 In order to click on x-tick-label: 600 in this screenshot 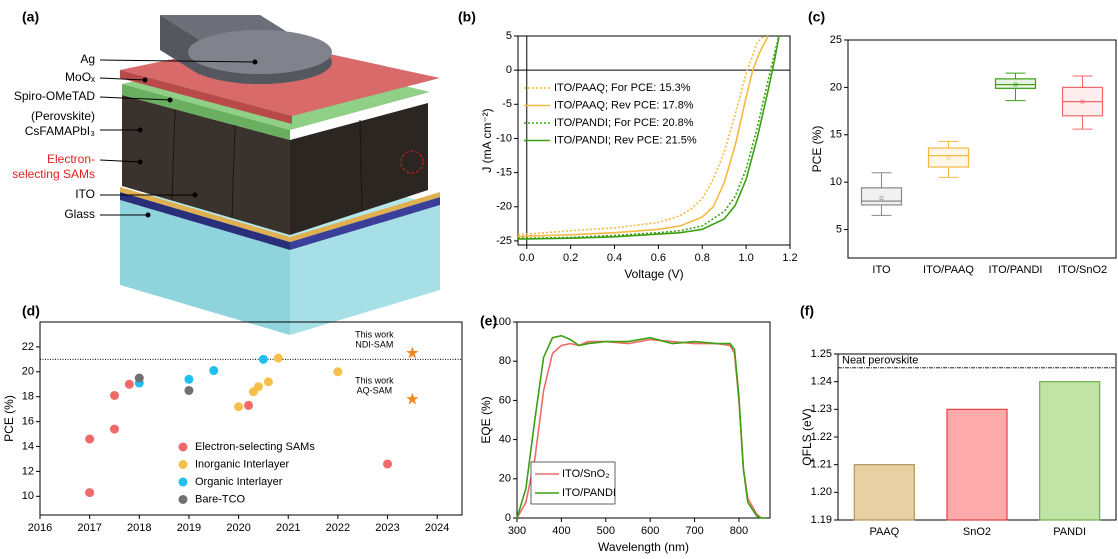, I will do `click(650, 531)`.